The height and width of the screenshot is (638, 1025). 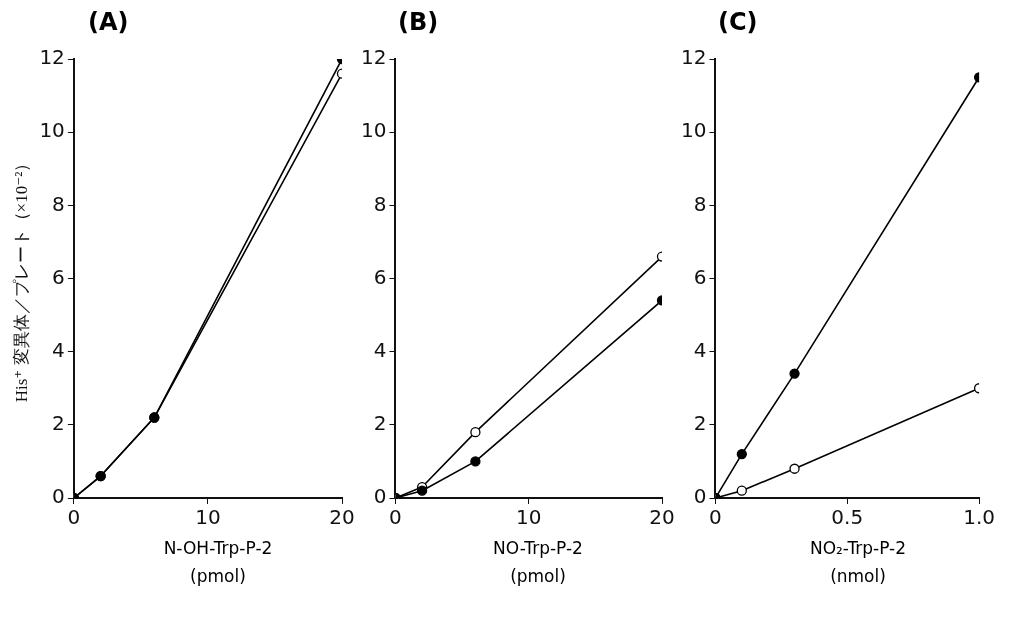 I want to click on chart-title: (B), so click(x=418, y=23).